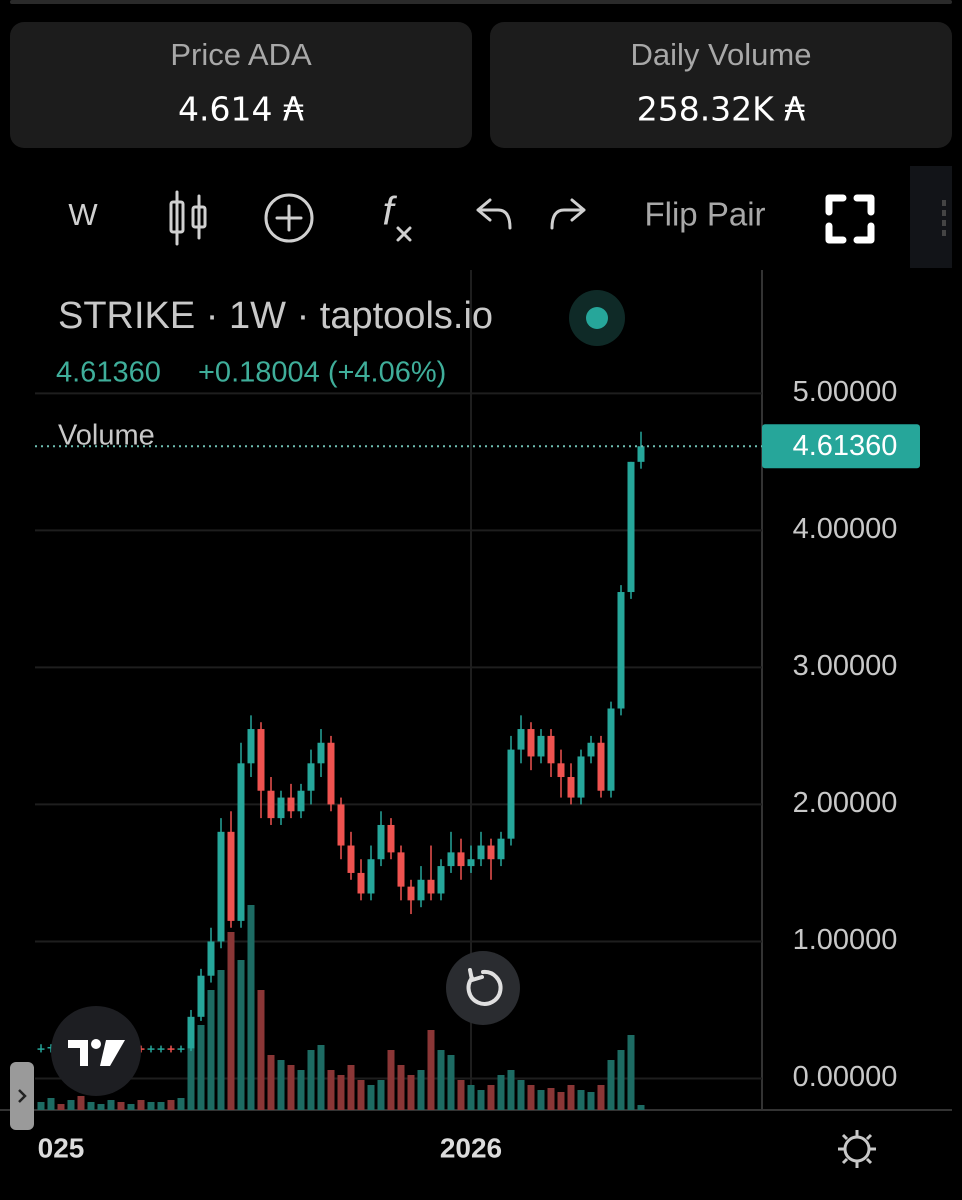 The height and width of the screenshot is (1200, 962). Describe the element at coordinates (83, 214) in the screenshot. I see `interval-button: W` at that location.